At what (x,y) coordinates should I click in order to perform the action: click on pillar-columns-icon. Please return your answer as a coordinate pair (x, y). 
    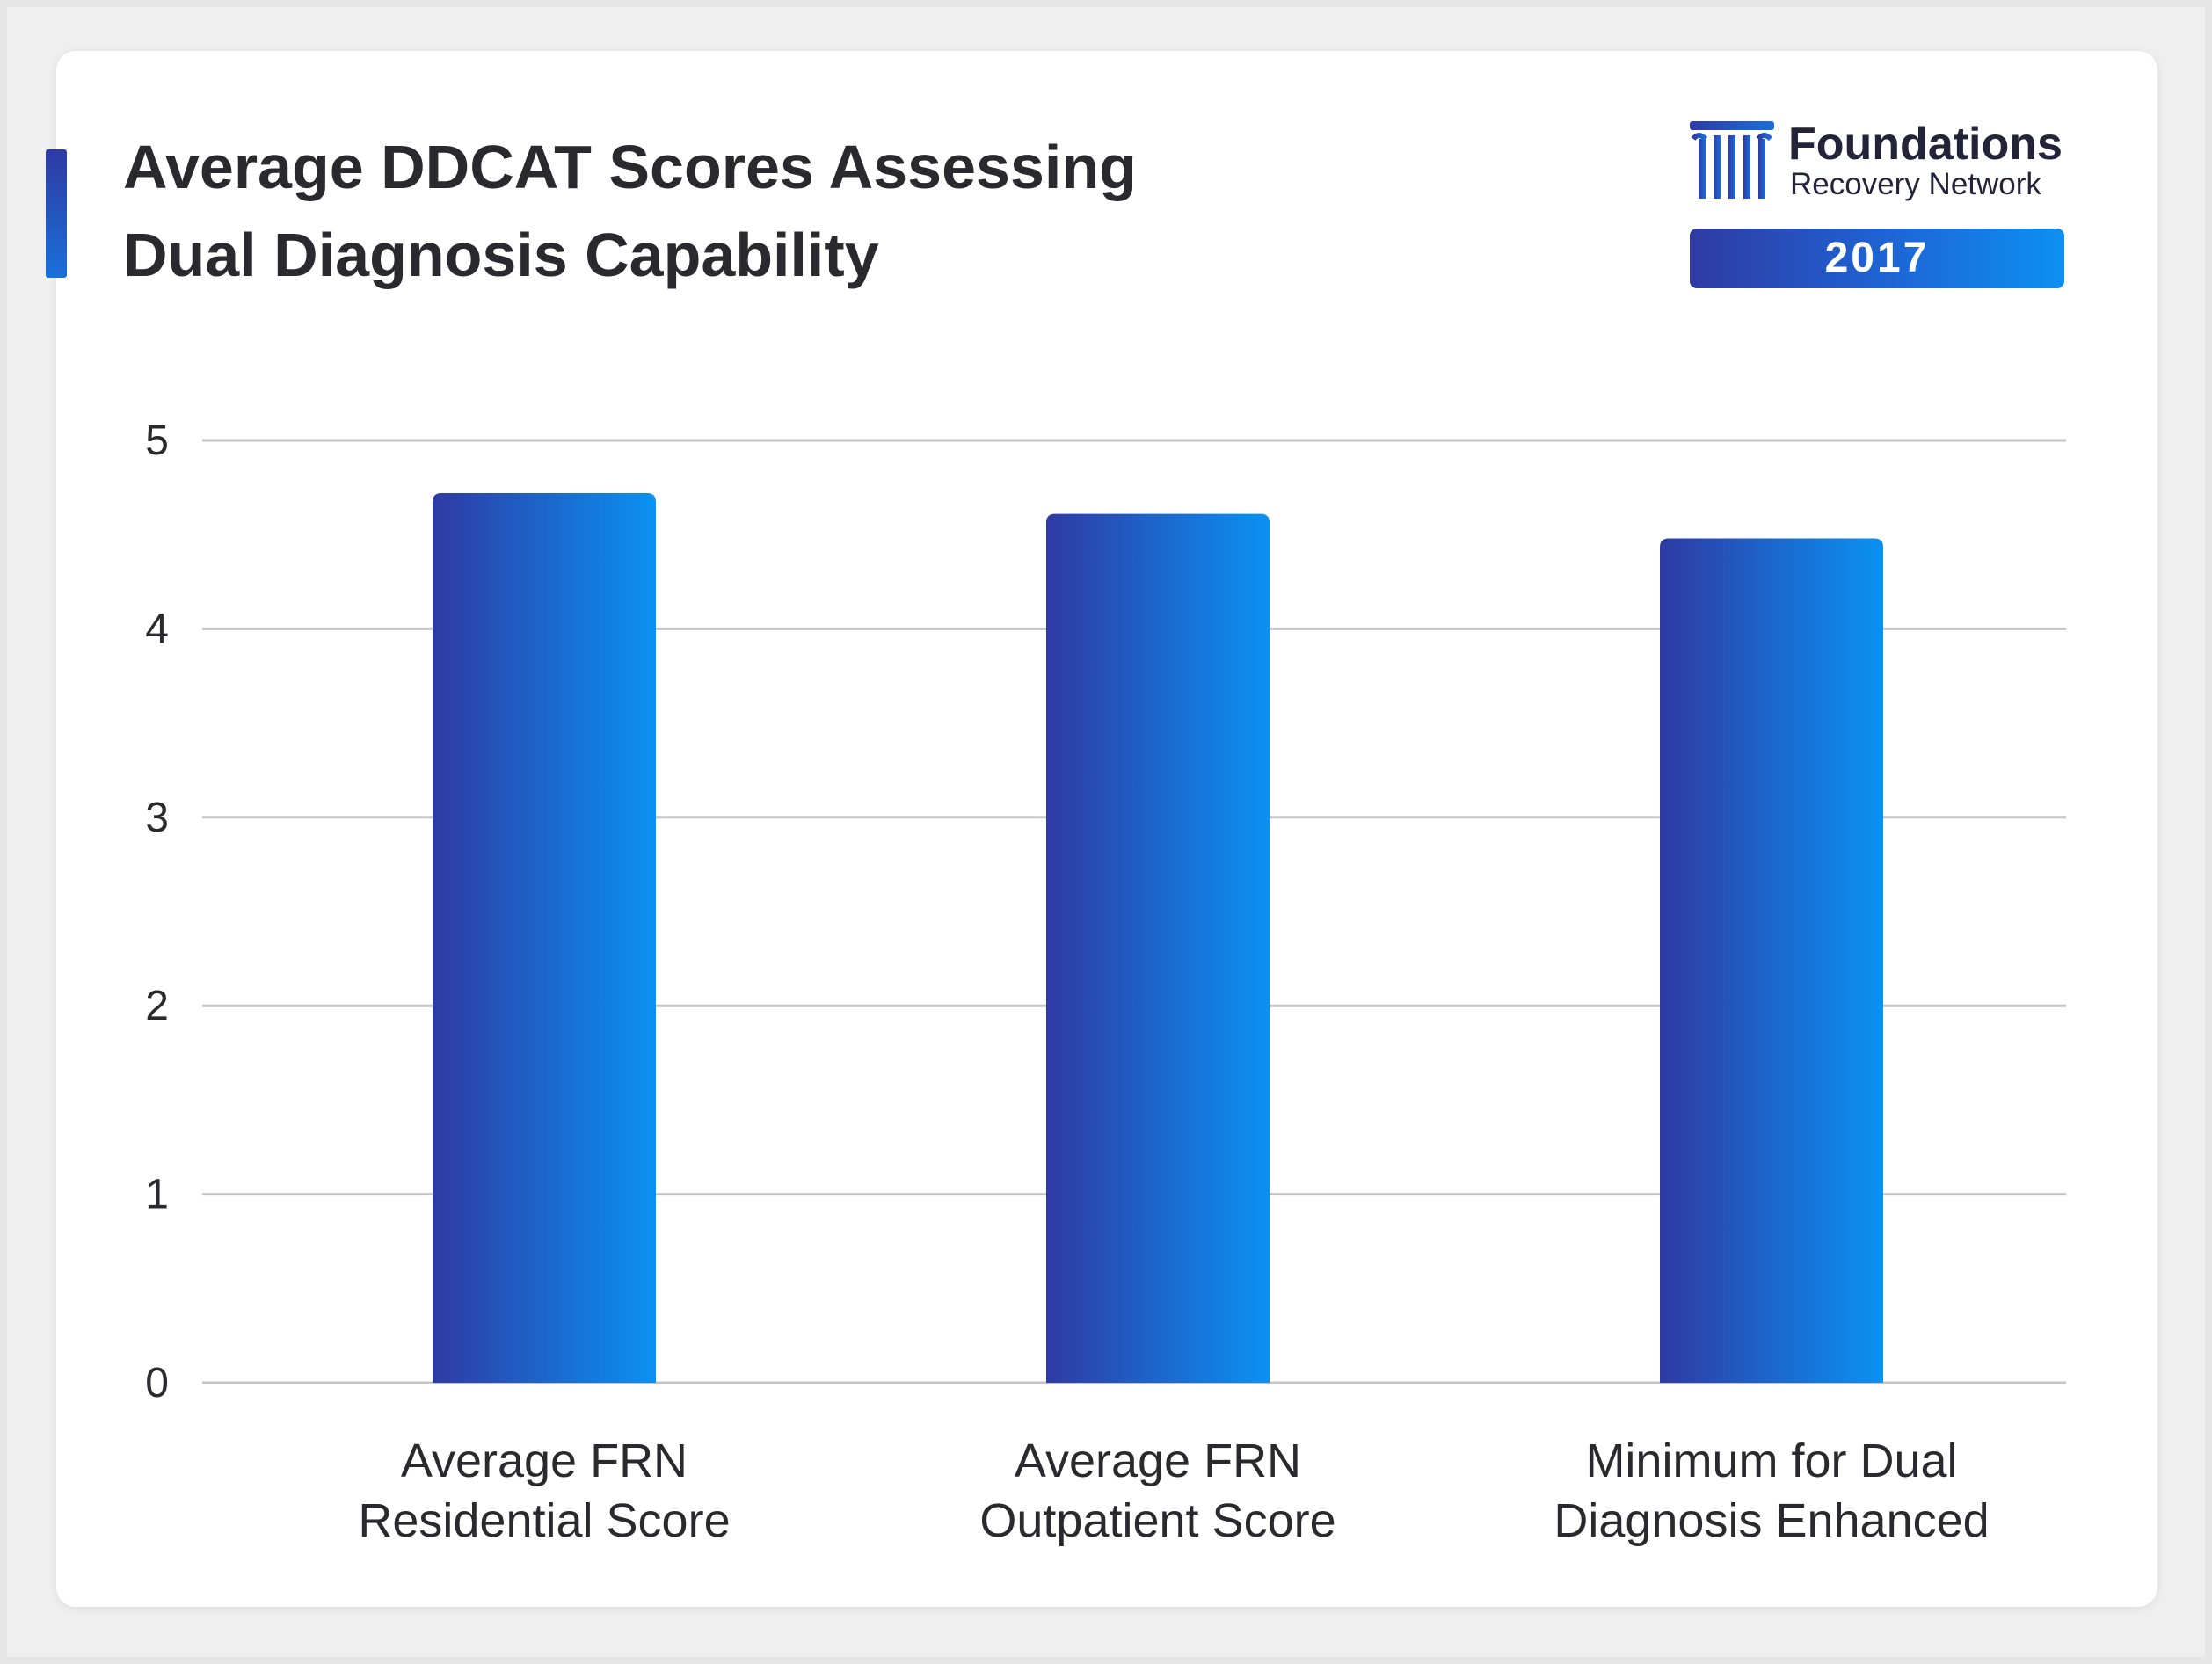
    Looking at the image, I should click on (1732, 160).